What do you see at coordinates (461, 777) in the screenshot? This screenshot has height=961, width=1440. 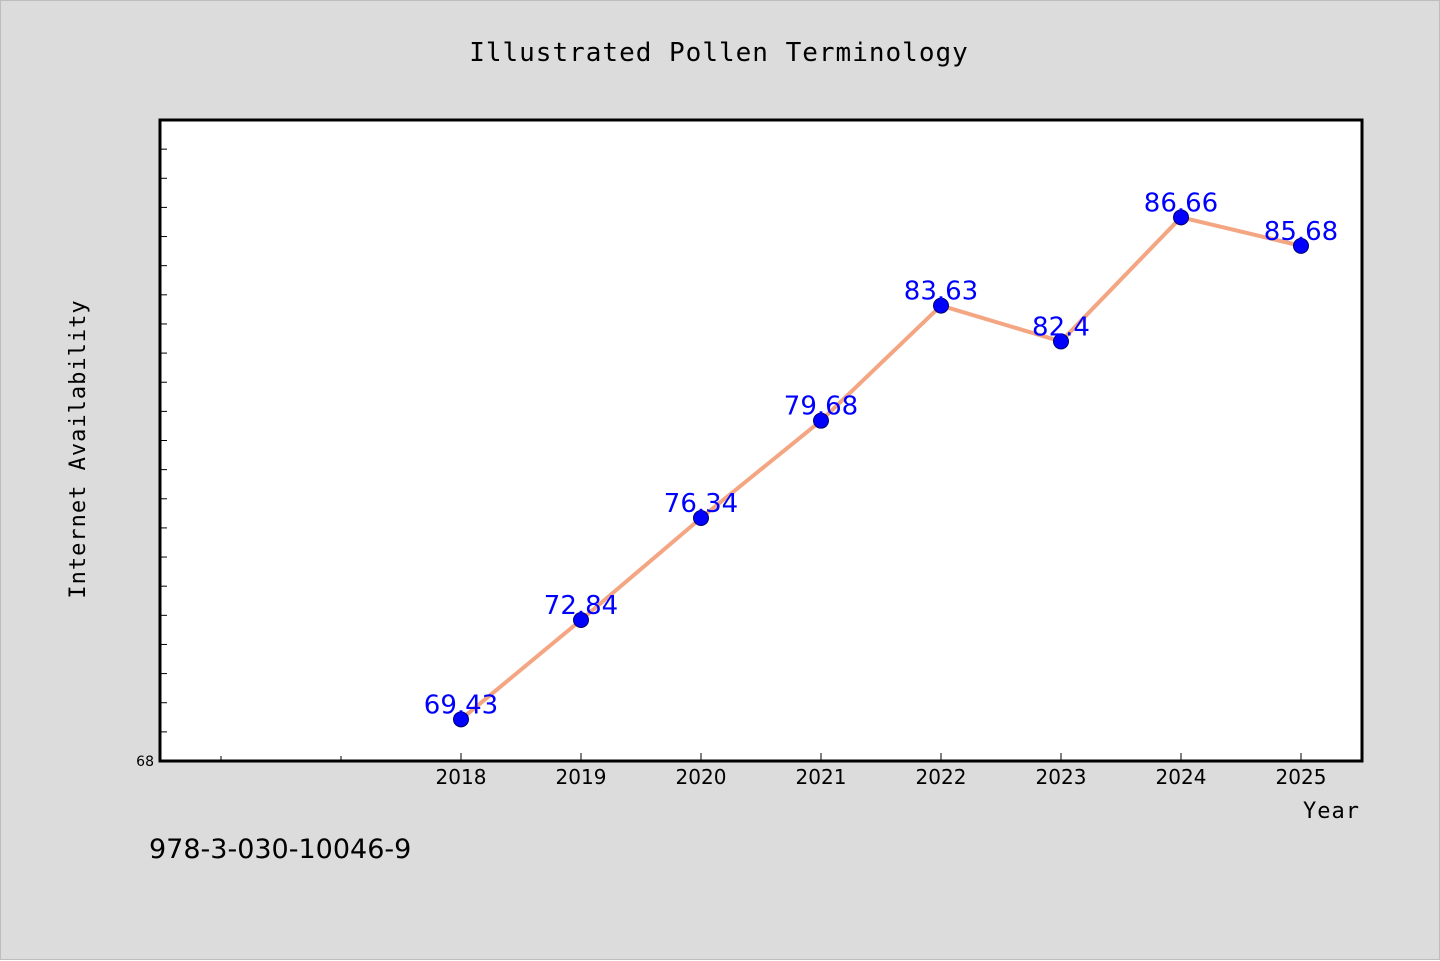 I see `x-tick-label: 2018` at bounding box center [461, 777].